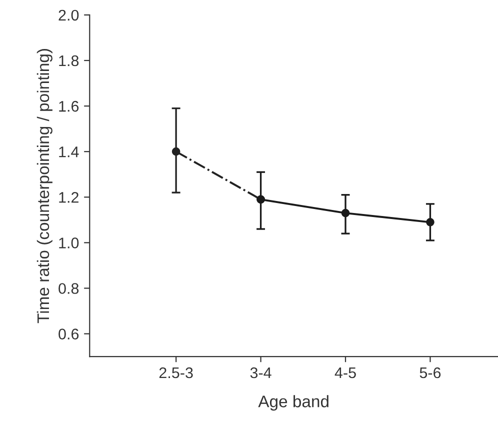  Describe the element at coordinates (68, 15) in the screenshot. I see `y-tick-label: 2.0` at that location.